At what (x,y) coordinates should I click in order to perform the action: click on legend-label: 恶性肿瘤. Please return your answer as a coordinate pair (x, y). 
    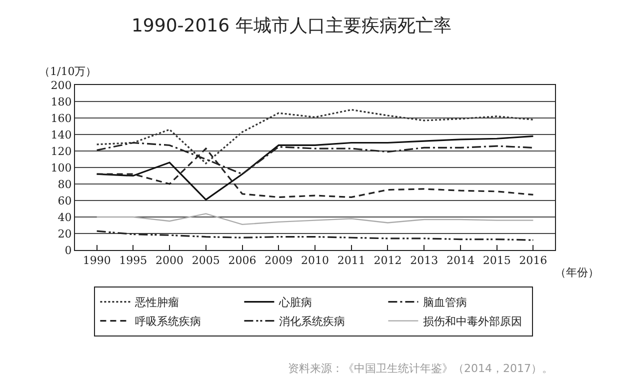
    Looking at the image, I should click on (157, 303).